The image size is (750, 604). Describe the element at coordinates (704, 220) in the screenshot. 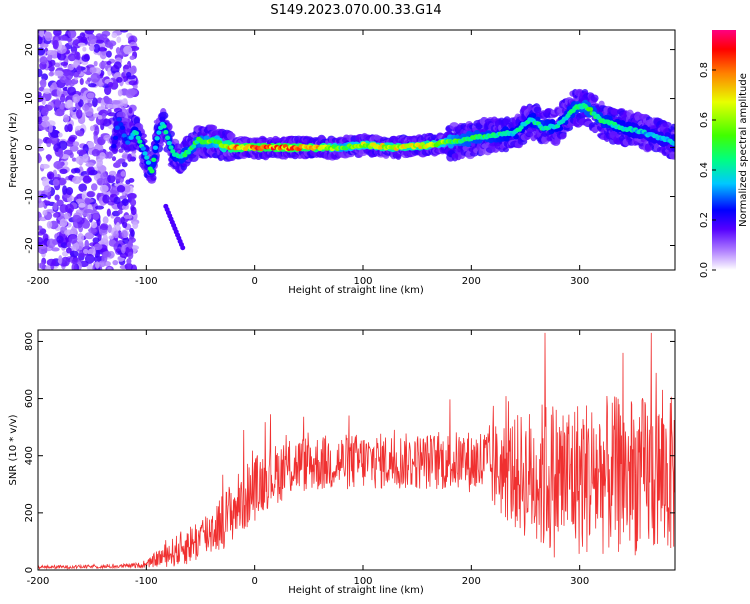

I see `colorbar-tick-label: 0.2` at that location.